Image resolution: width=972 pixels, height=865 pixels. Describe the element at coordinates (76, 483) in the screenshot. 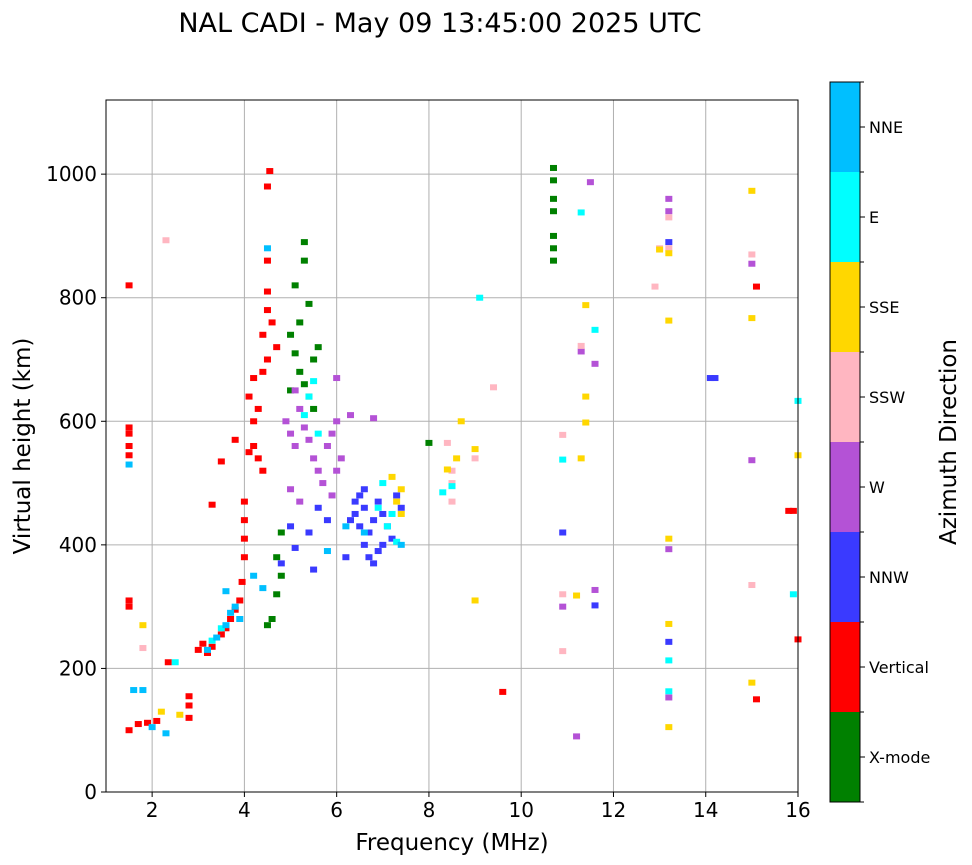

I see `y-axis-ticks: 0 200 400 600 800 1000` at that location.